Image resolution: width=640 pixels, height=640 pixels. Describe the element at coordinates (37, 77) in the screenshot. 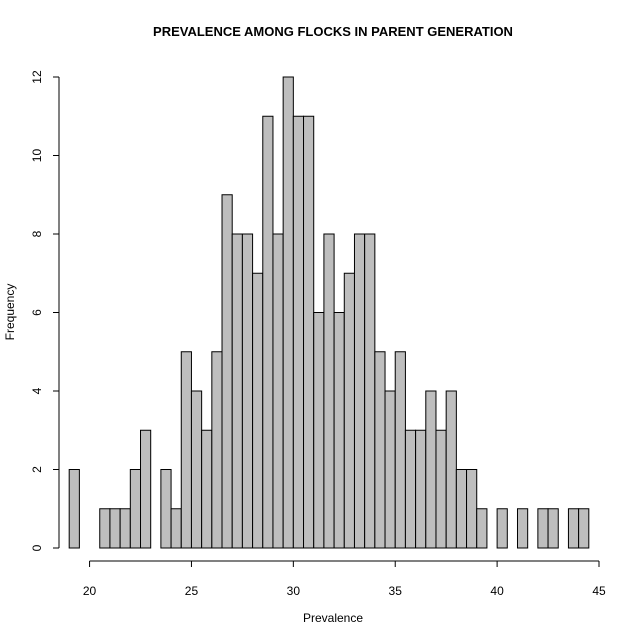

I see `y-tick-label: 12` at that location.